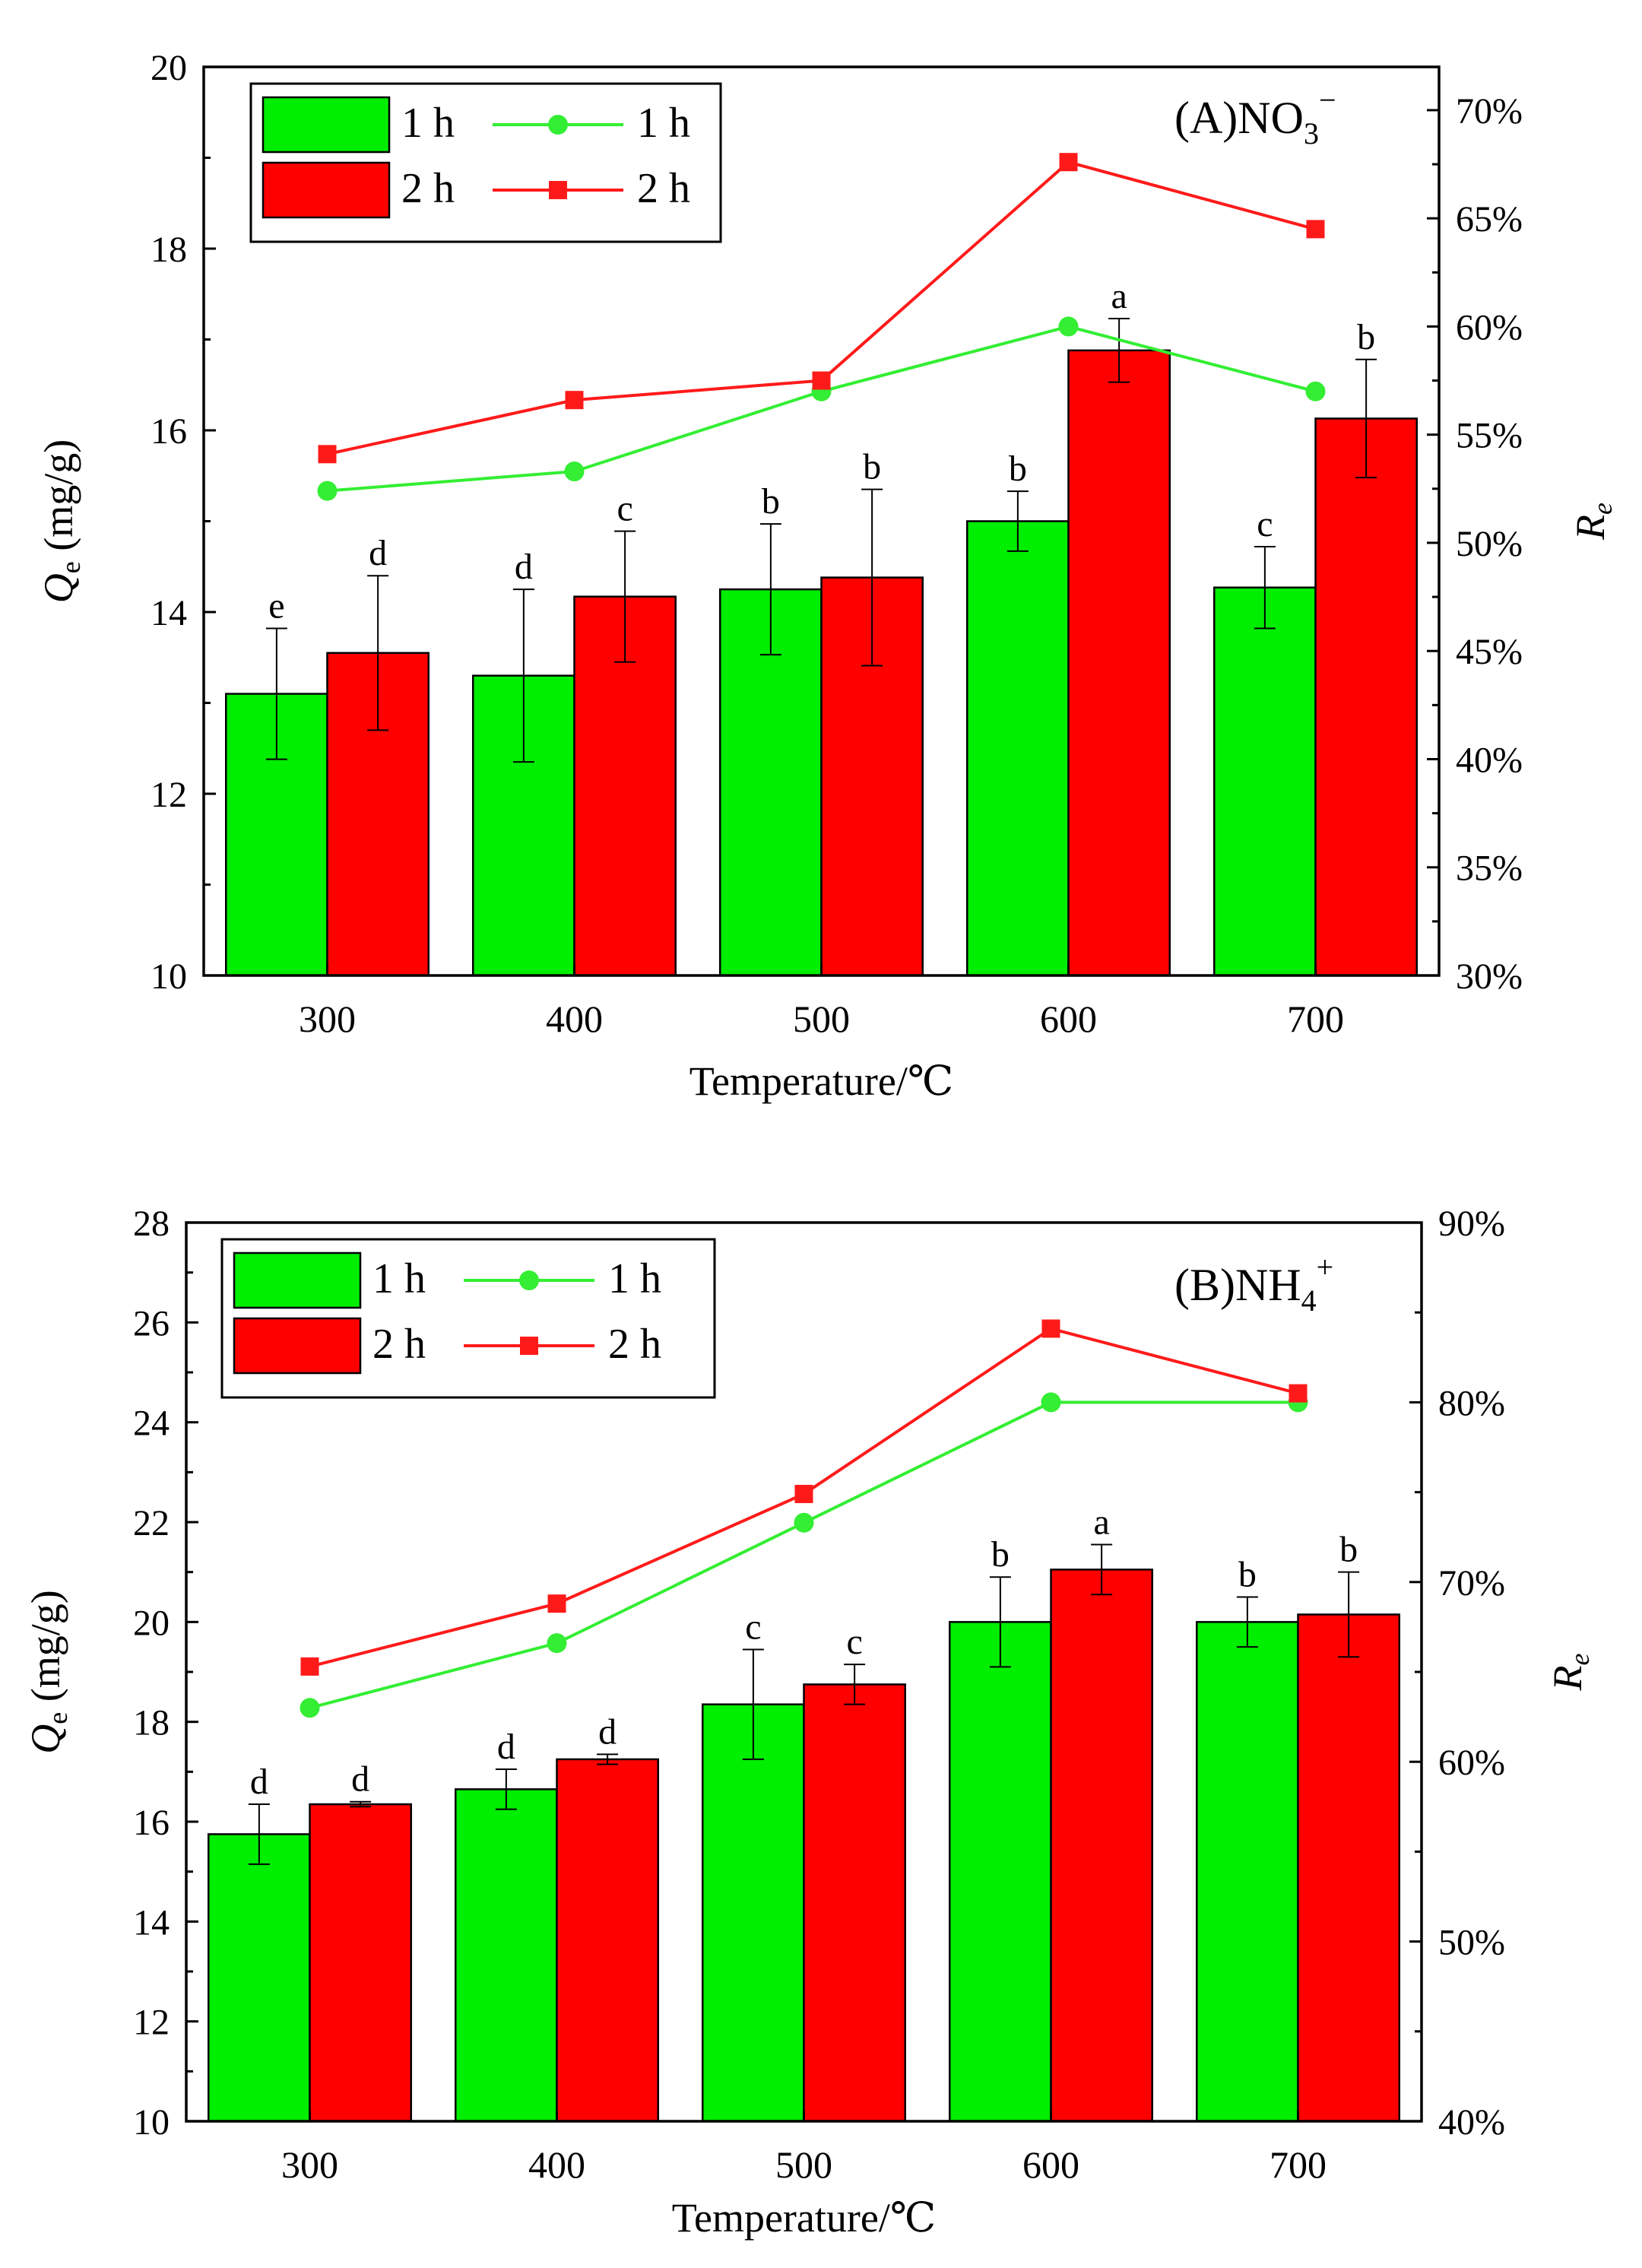  What do you see at coordinates (152, 1723) in the screenshot?
I see `y-tick-label: 18` at bounding box center [152, 1723].